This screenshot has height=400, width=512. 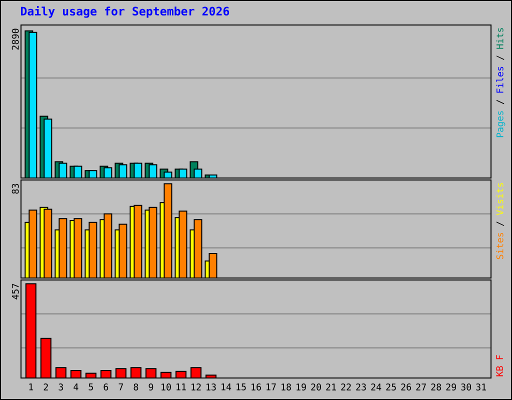 What do you see at coordinates (181, 387) in the screenshot?
I see `x-tick-label: 11` at bounding box center [181, 387].